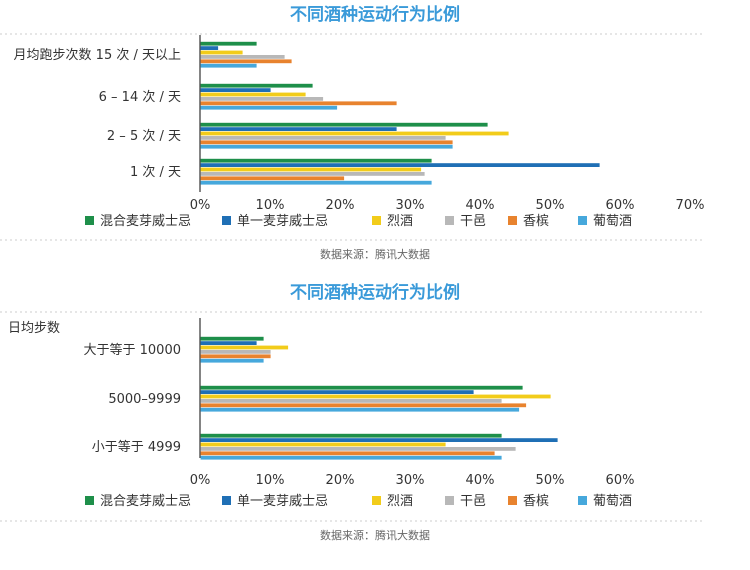  I want to click on category-label: 2 – 5 次 / 天, so click(144, 136).